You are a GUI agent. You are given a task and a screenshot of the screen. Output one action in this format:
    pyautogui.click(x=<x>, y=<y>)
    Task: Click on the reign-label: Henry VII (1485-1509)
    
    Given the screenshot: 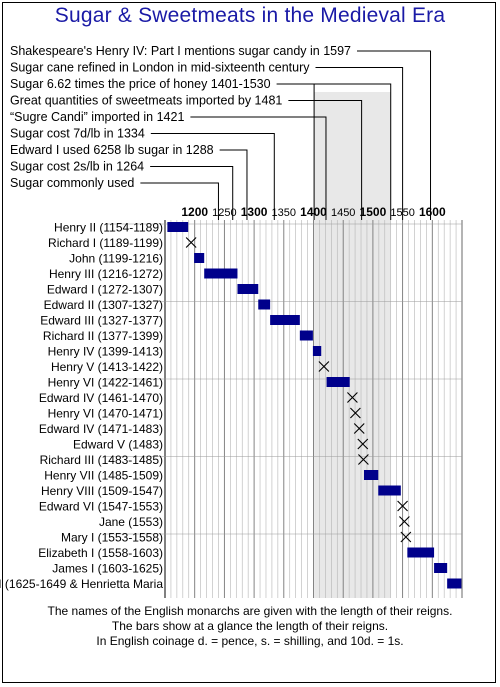 What is the action you would take?
    pyautogui.click(x=103, y=476)
    